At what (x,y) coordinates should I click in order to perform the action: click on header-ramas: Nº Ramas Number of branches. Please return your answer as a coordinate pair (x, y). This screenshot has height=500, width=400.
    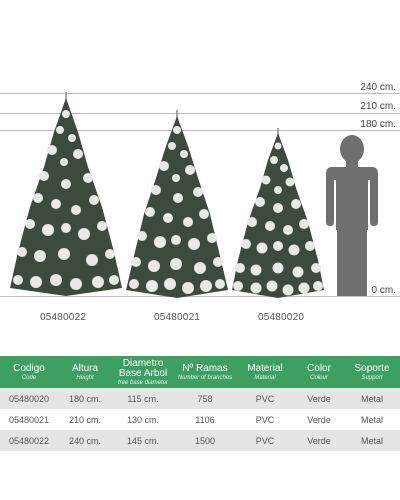
    Looking at the image, I should click on (205, 372).